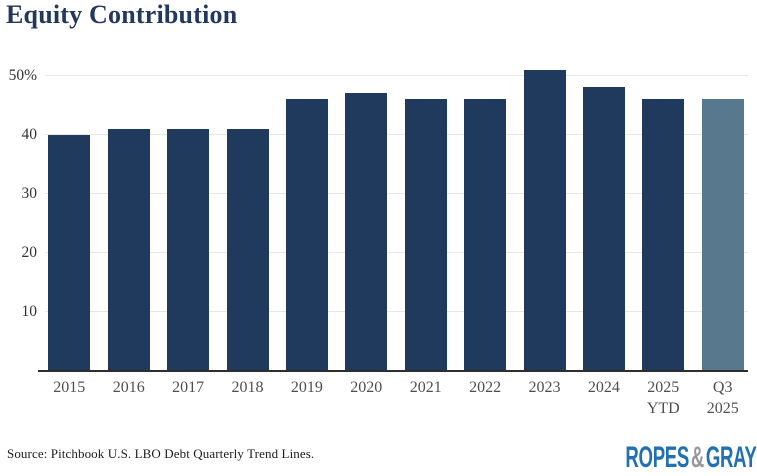  Describe the element at coordinates (29, 193) in the screenshot. I see `y-tick-label-30: 30` at that location.